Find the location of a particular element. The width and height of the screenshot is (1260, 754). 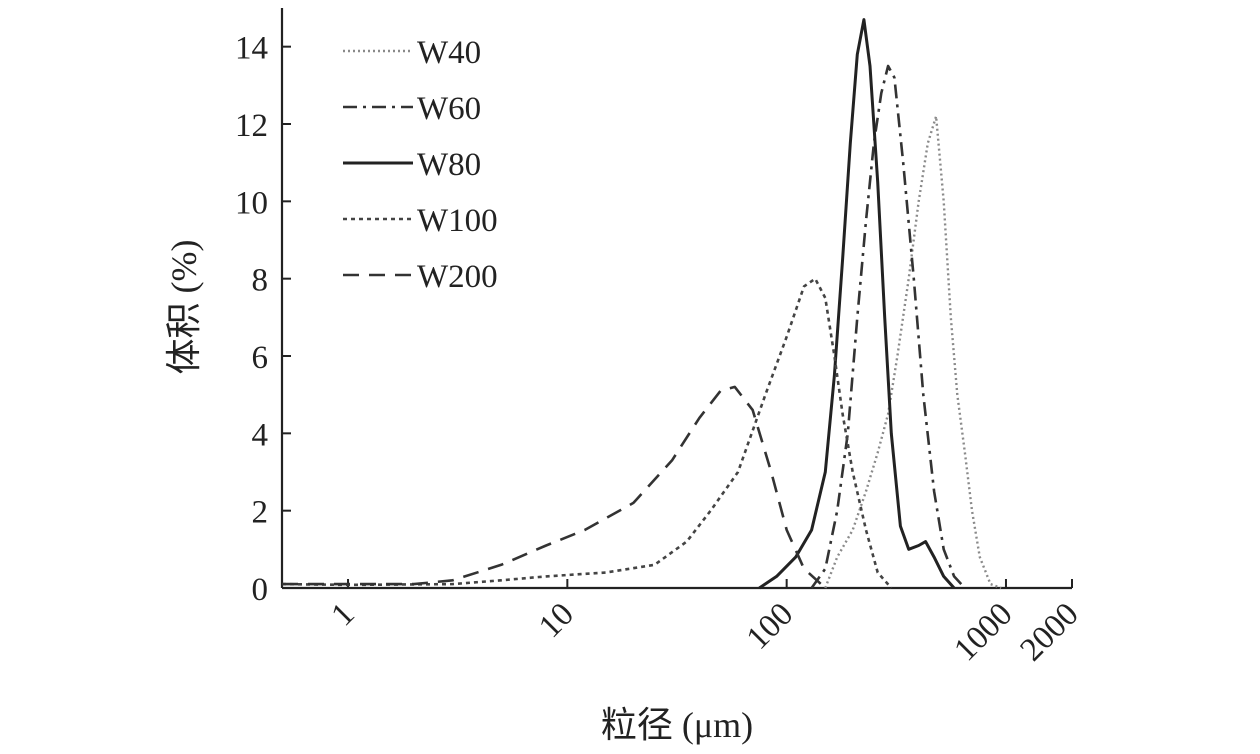

series-line-w80 is located at coordinates (857, 304).